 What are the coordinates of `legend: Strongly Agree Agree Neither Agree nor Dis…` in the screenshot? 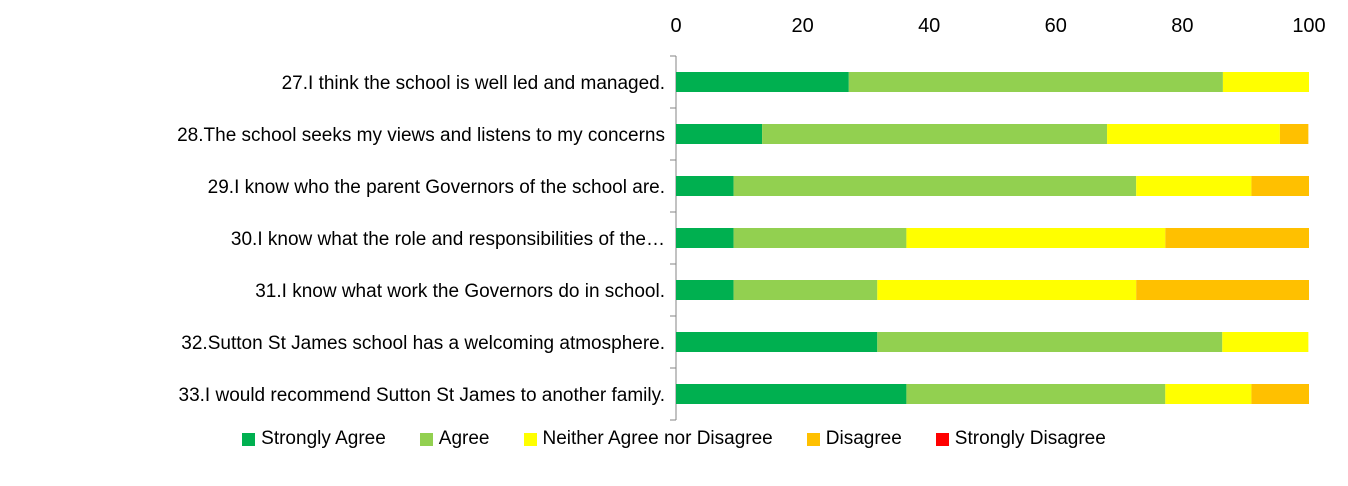 It's located at (674, 439).